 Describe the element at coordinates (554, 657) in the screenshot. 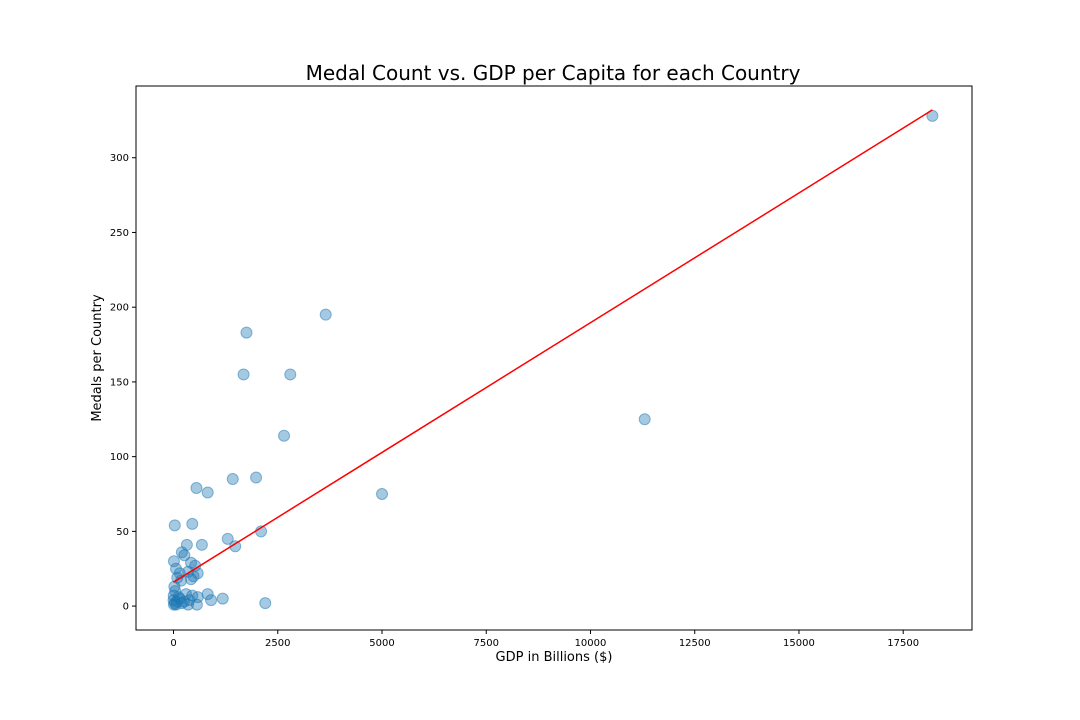

I see `x-axis-label: GDP in Billions ($)` at that location.